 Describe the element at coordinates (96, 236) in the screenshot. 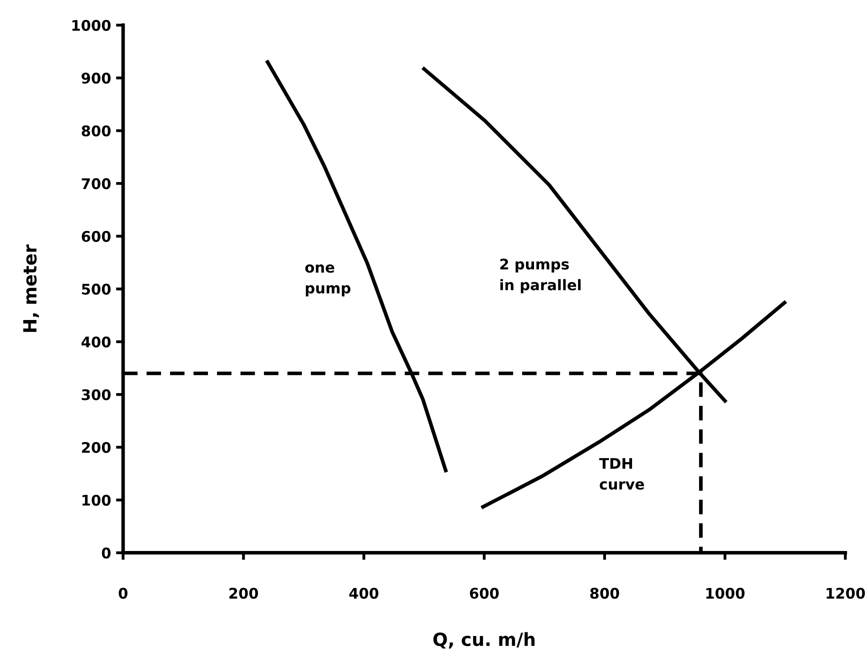

I see `y-tick-label: 600` at that location.